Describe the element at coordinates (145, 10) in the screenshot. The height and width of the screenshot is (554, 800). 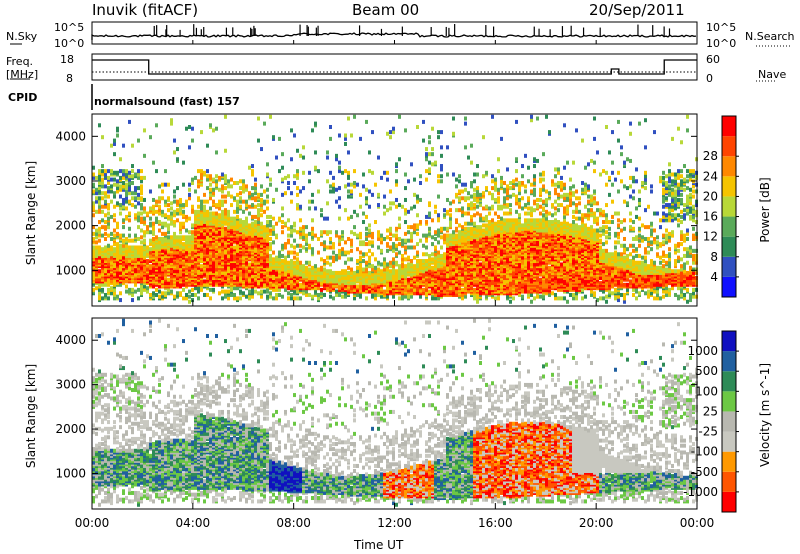
I see `station-title: Inuvik (fitACF)` at that location.